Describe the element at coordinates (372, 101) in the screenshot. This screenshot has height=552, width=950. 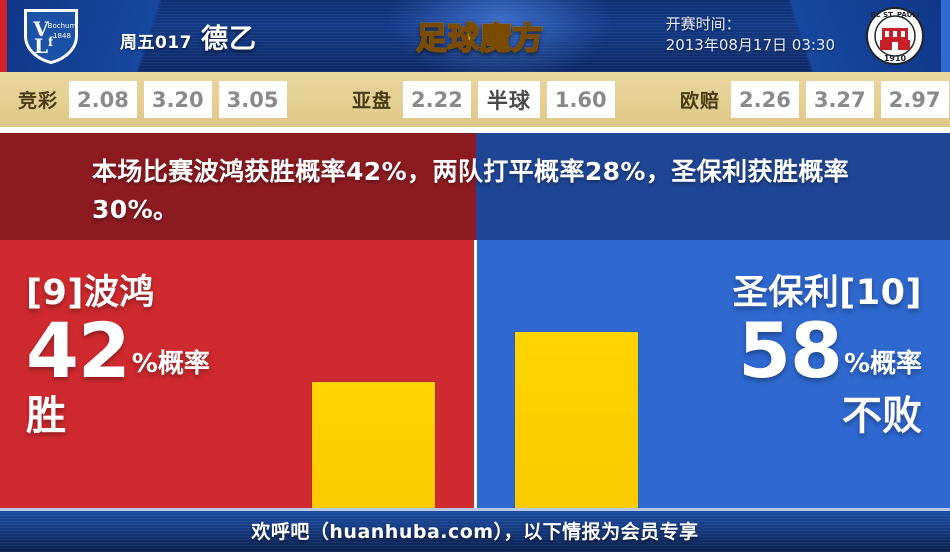
I see `odds-group-label: 亚盘` at that location.